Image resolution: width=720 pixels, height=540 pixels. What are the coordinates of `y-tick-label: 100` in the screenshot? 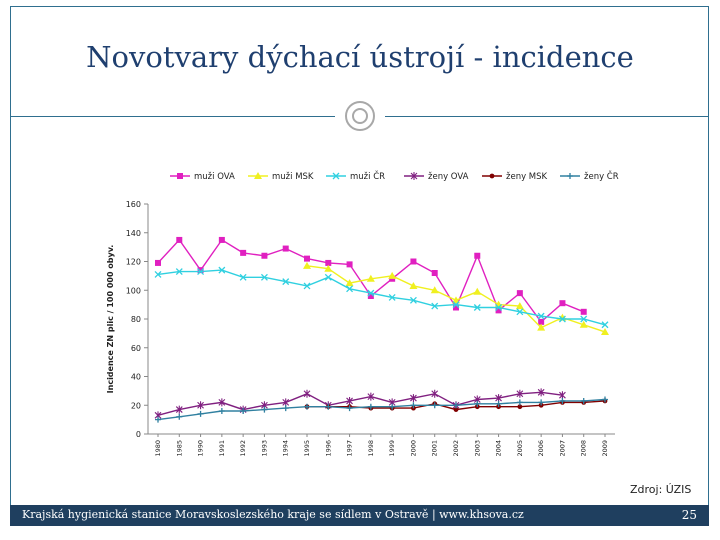 It's located at (133, 290).